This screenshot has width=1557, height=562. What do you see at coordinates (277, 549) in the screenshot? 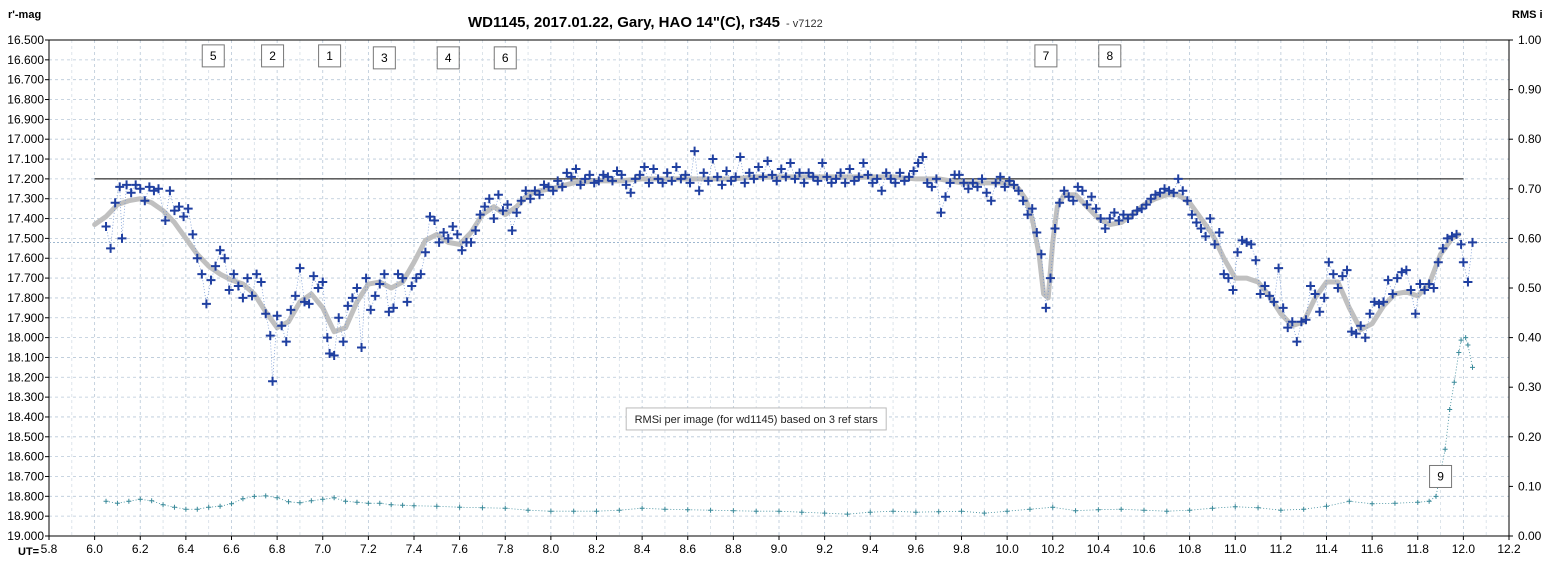
I see `x-tick-label: 6.8` at bounding box center [277, 549].